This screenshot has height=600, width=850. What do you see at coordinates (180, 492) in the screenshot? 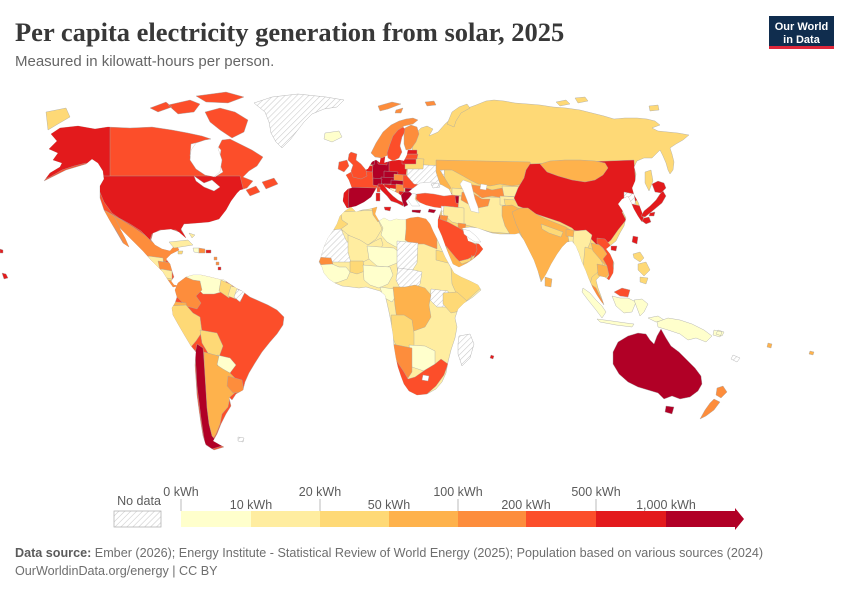
I see `svg-text: 0 kWh` at bounding box center [180, 492].